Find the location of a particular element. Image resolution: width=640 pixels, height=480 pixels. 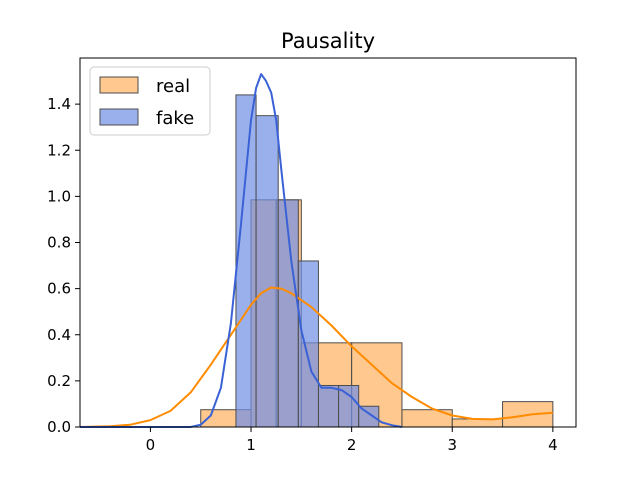

chart-title: Pausality is located at coordinates (328, 41).